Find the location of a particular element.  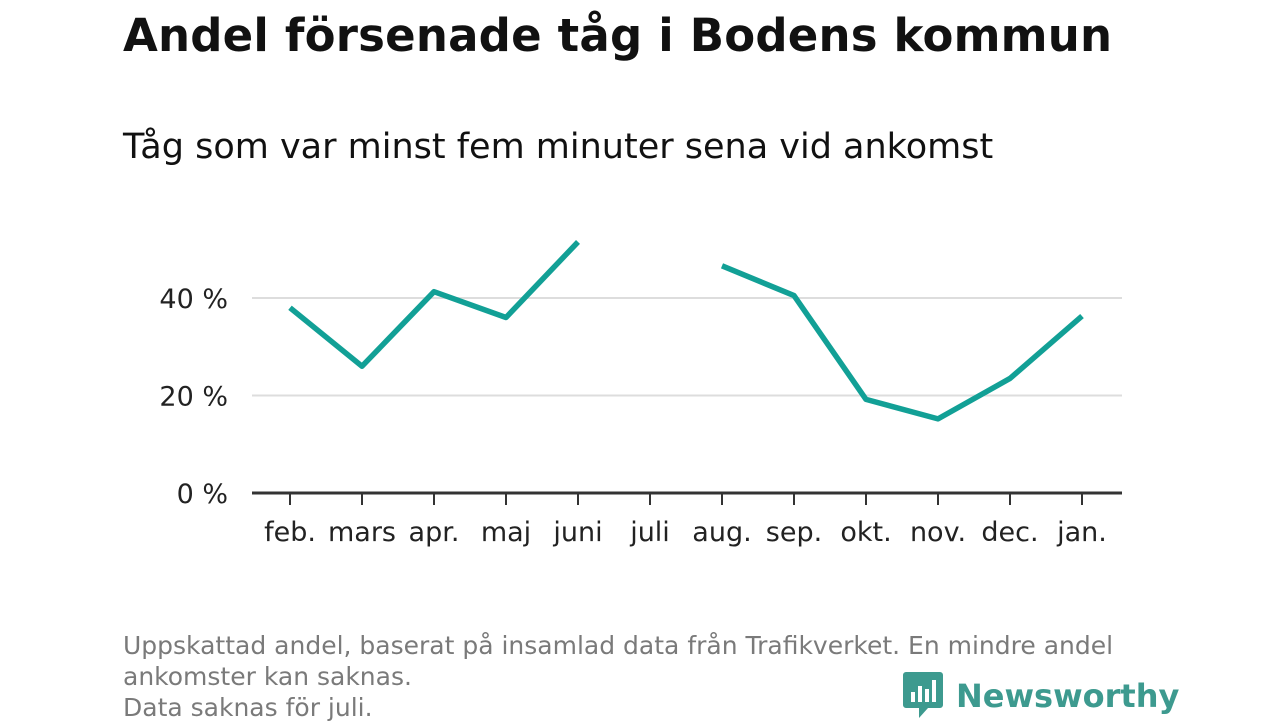

x-tick-label: aug. is located at coordinates (721, 532).